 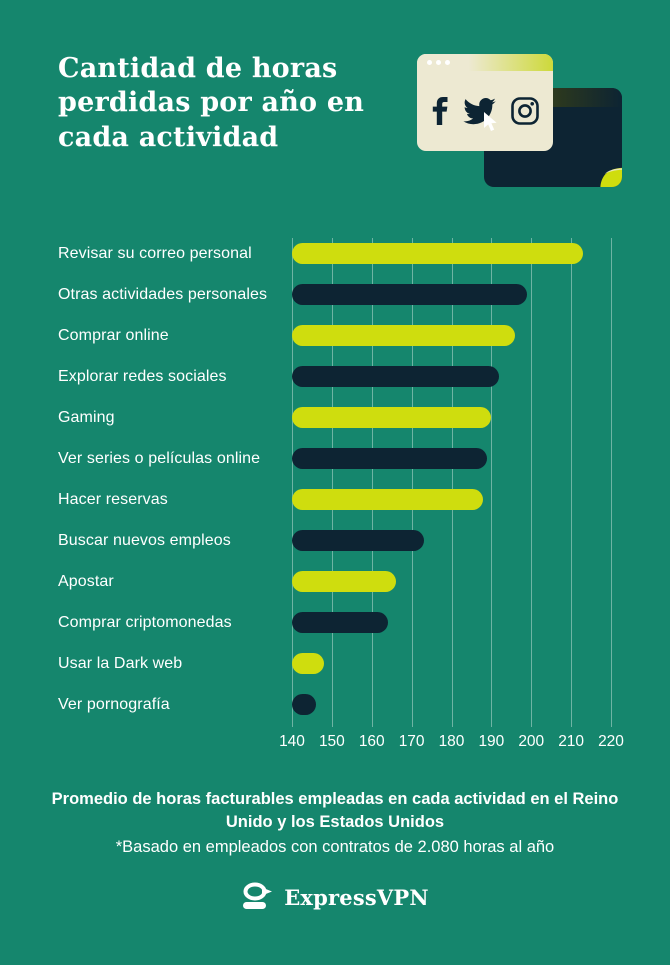 I want to click on x-tick-label-160: 160, so click(x=371, y=741).